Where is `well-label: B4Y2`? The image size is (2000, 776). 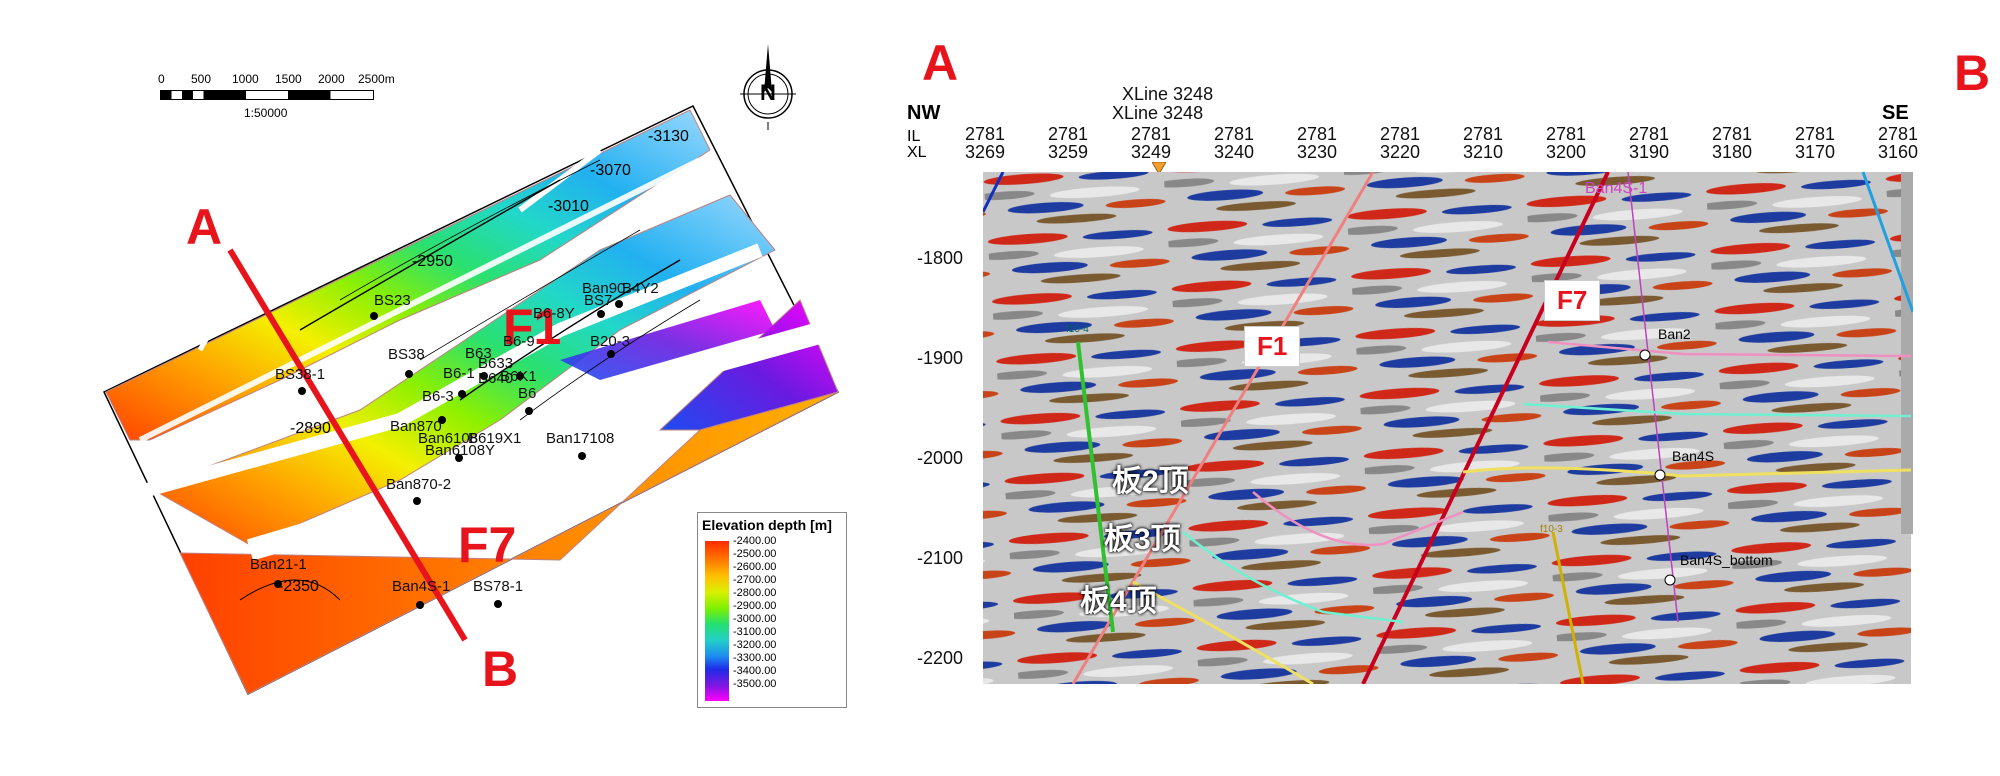 well-label: B4Y2 is located at coordinates (640, 288).